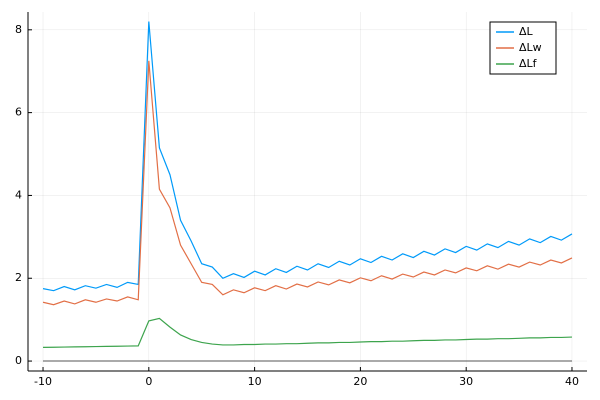 The width and height of the screenshot is (600, 400). What do you see at coordinates (526, 31) in the screenshot?
I see `legend-label: ΔL` at bounding box center [526, 31].